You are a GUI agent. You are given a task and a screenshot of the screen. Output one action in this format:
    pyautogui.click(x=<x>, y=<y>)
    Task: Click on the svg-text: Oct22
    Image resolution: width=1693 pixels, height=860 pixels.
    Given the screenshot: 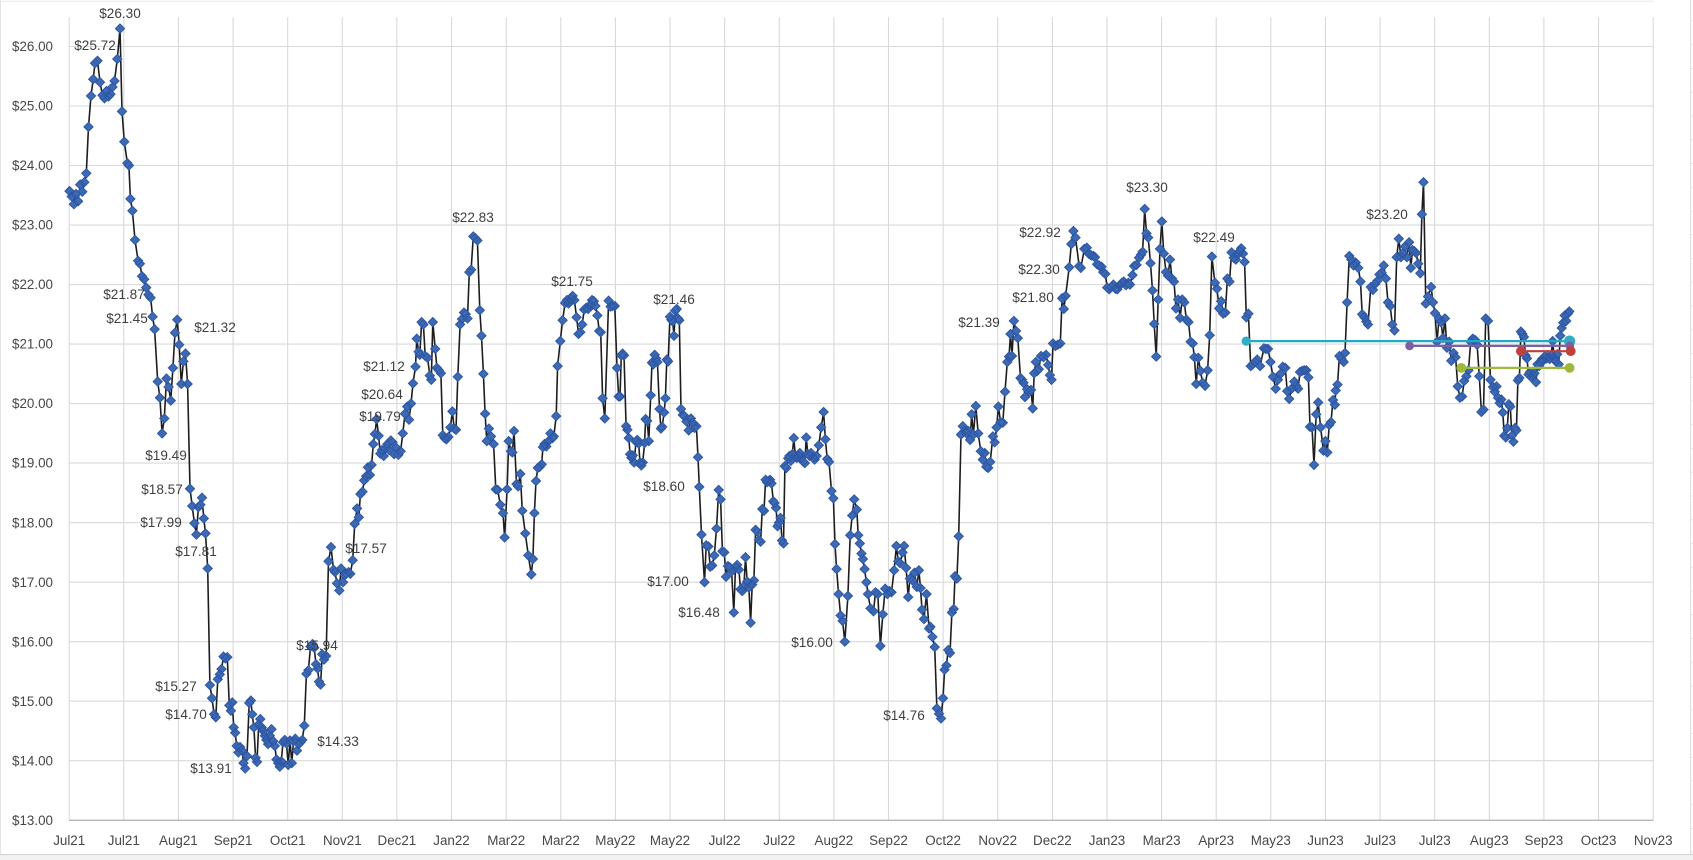 What is the action you would take?
    pyautogui.click(x=943, y=840)
    